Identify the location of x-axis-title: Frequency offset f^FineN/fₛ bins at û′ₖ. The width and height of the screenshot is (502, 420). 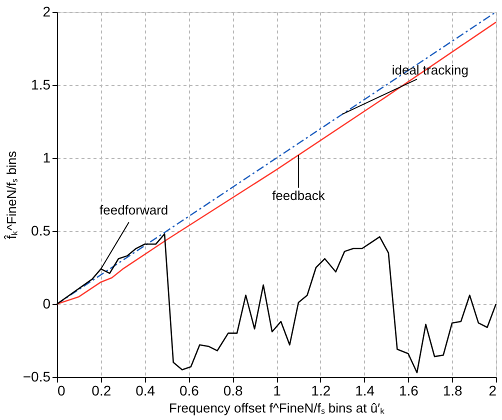
(277, 408).